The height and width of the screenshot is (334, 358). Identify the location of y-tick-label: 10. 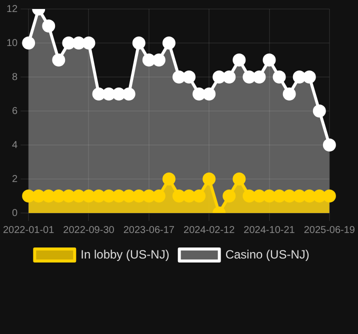
(12, 43).